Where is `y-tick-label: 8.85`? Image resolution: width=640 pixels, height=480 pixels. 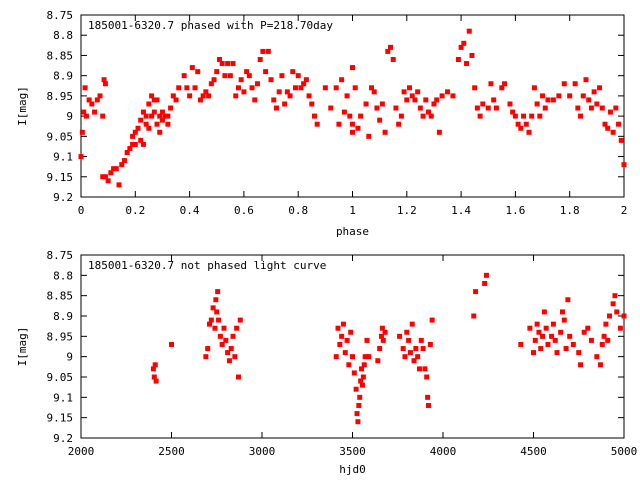
y-tick-label: 8.85 is located at coordinates (60, 296).